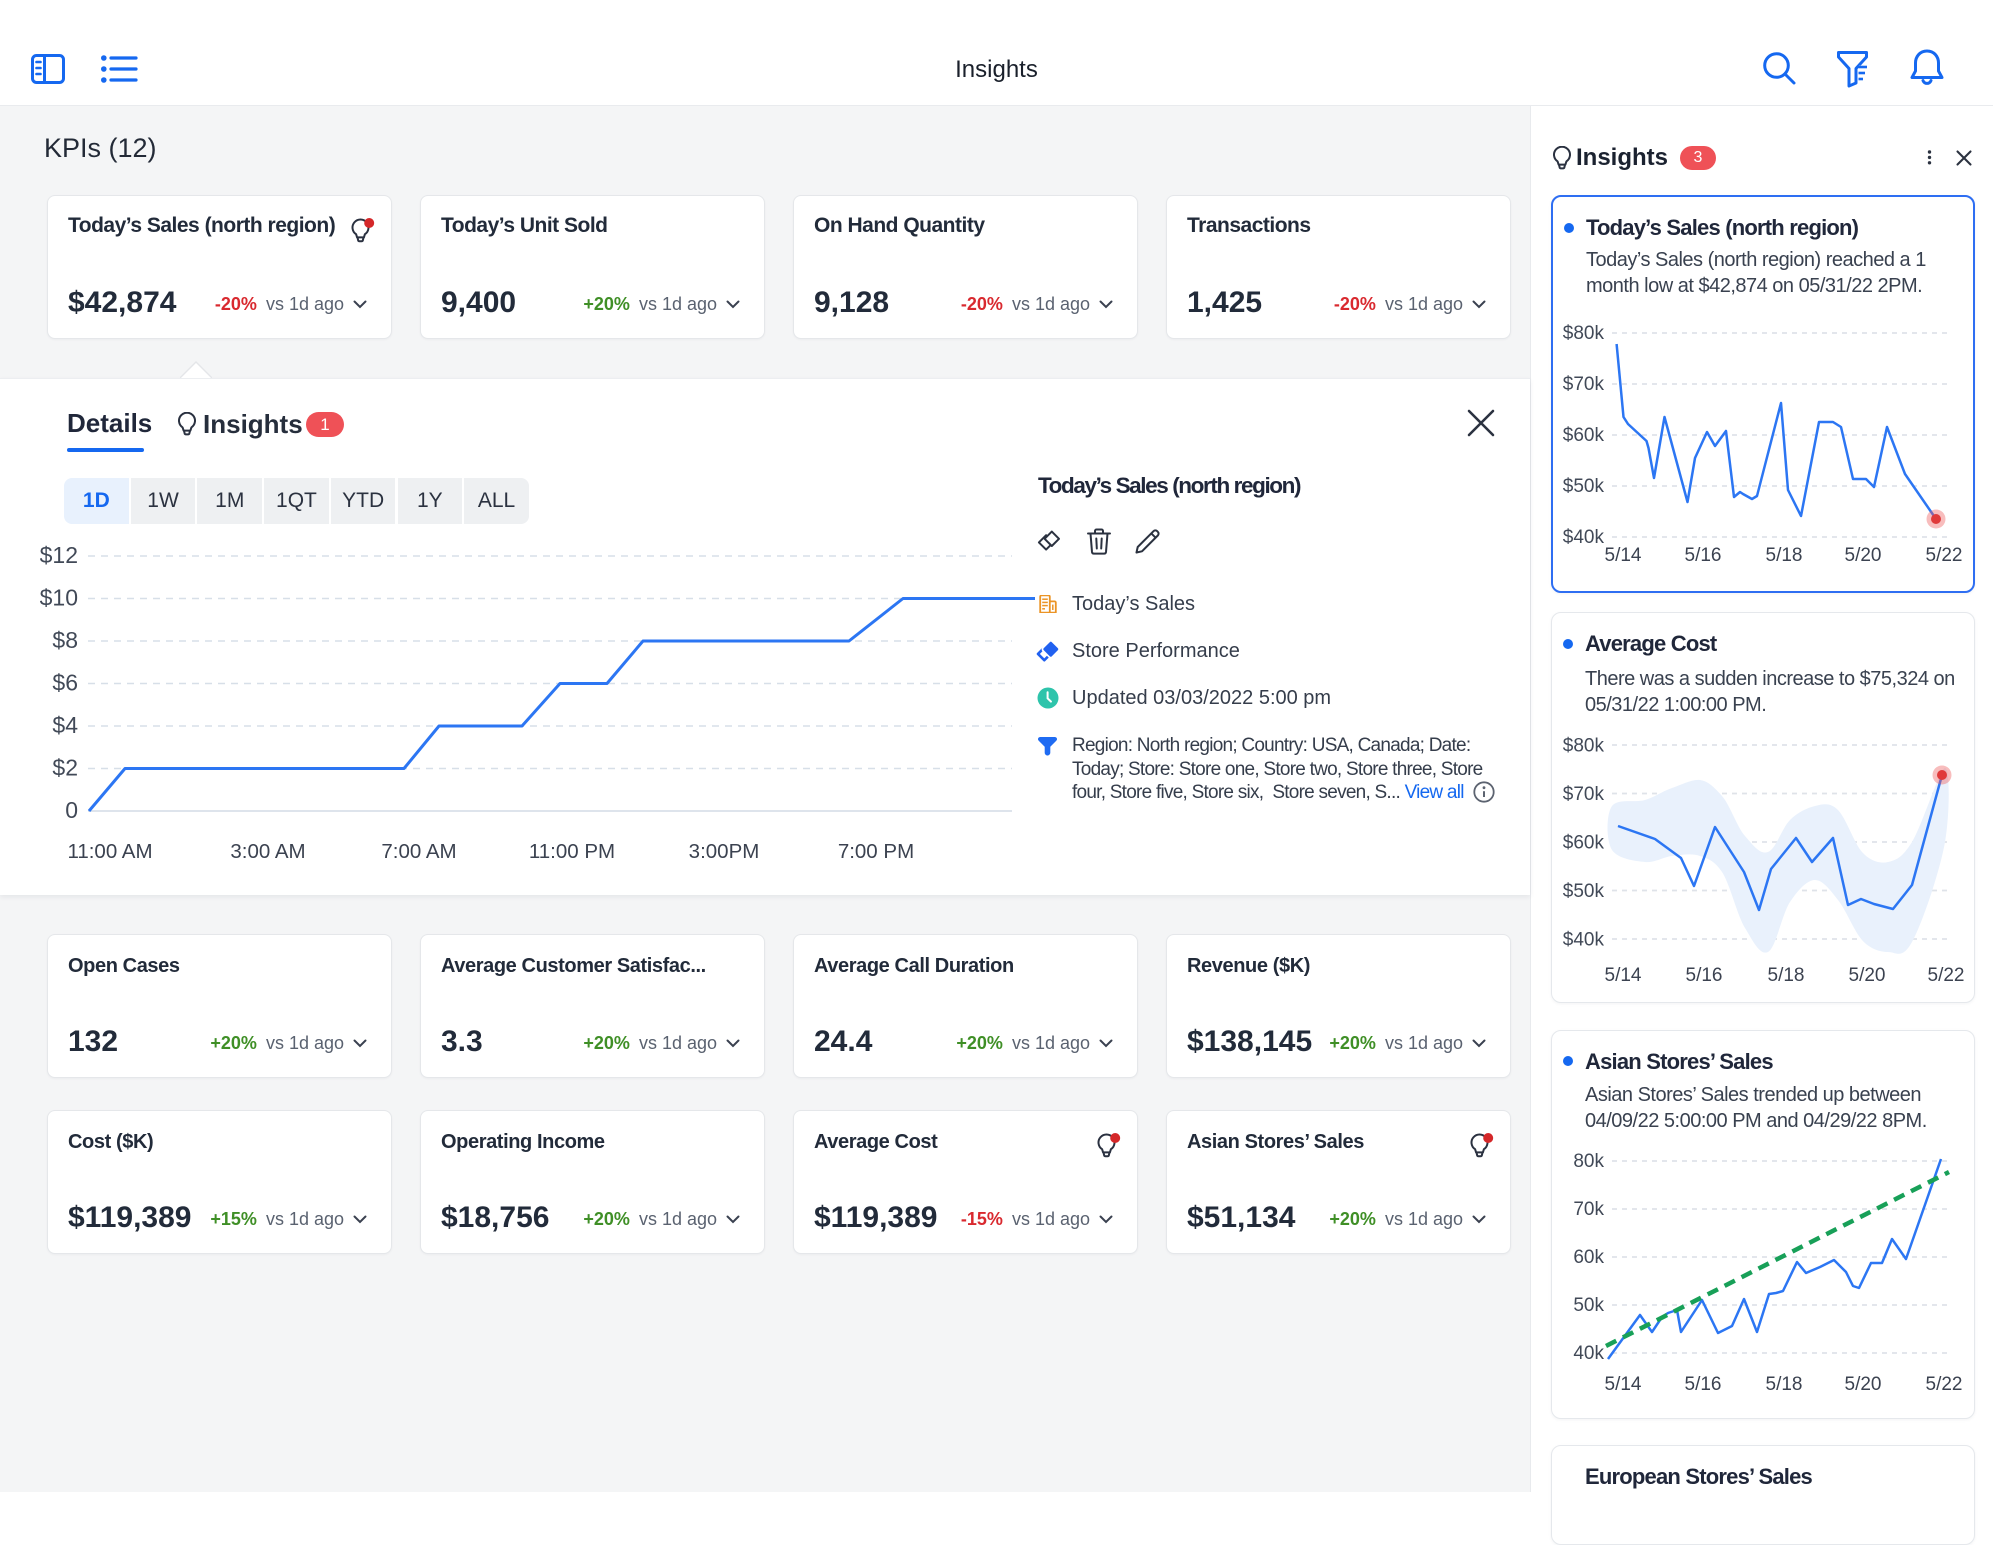 This screenshot has width=1993, height=1545. What do you see at coordinates (65, 725) in the screenshot?
I see `svg-text: $4` at bounding box center [65, 725].